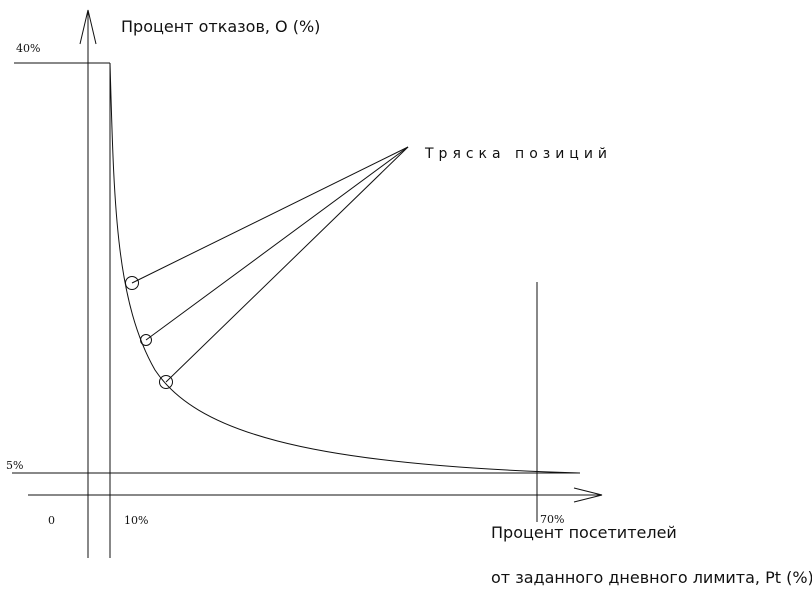 This screenshot has height=607, width=812. I want to click on annotation-label: Тряска позиций, so click(518, 154).